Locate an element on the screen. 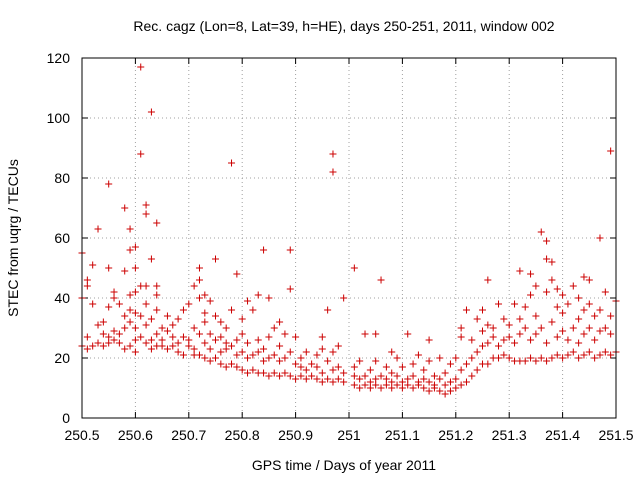 This screenshot has width=640, height=480. y-tick-label: 120 is located at coordinates (59, 58).